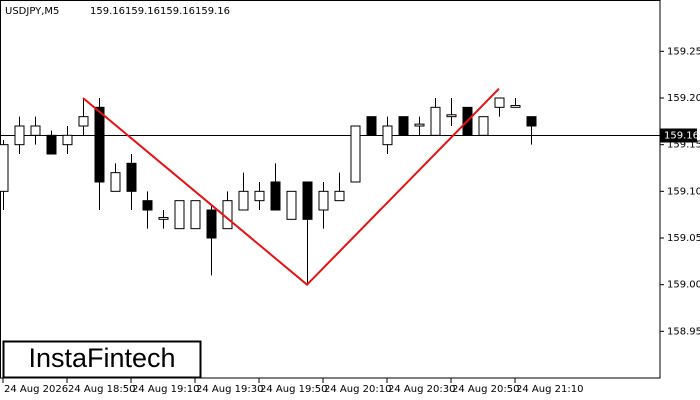  What do you see at coordinates (229, 389) in the screenshot?
I see `x-tick-label: 24 Aug 19:30` at bounding box center [229, 389].